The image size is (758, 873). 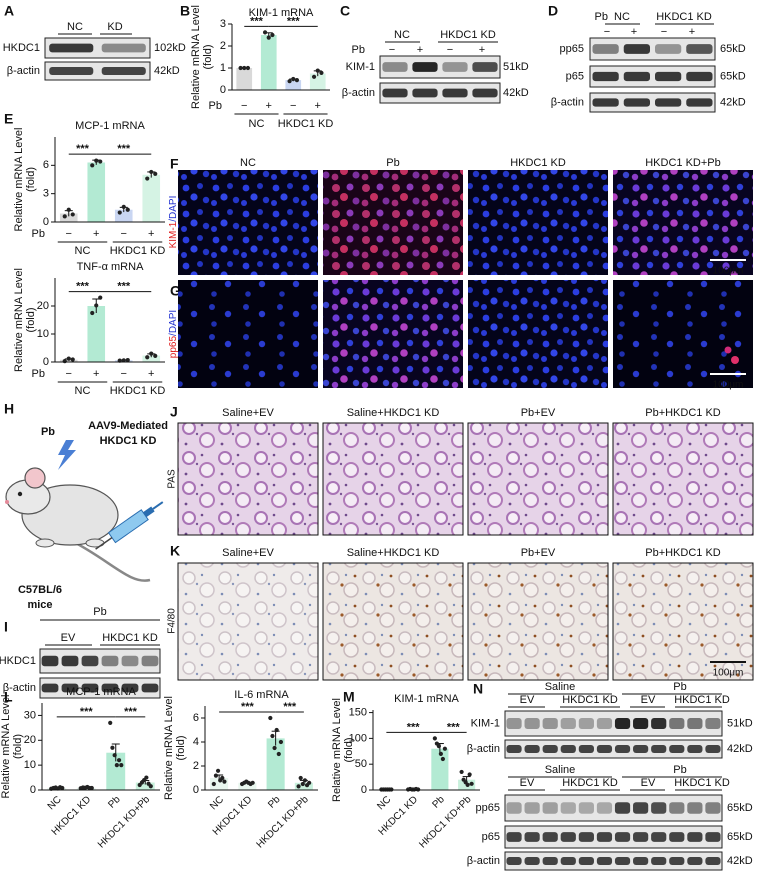 What do you see at coordinates (174, 412) in the screenshot?
I see `panel-letter: J` at bounding box center [174, 412].